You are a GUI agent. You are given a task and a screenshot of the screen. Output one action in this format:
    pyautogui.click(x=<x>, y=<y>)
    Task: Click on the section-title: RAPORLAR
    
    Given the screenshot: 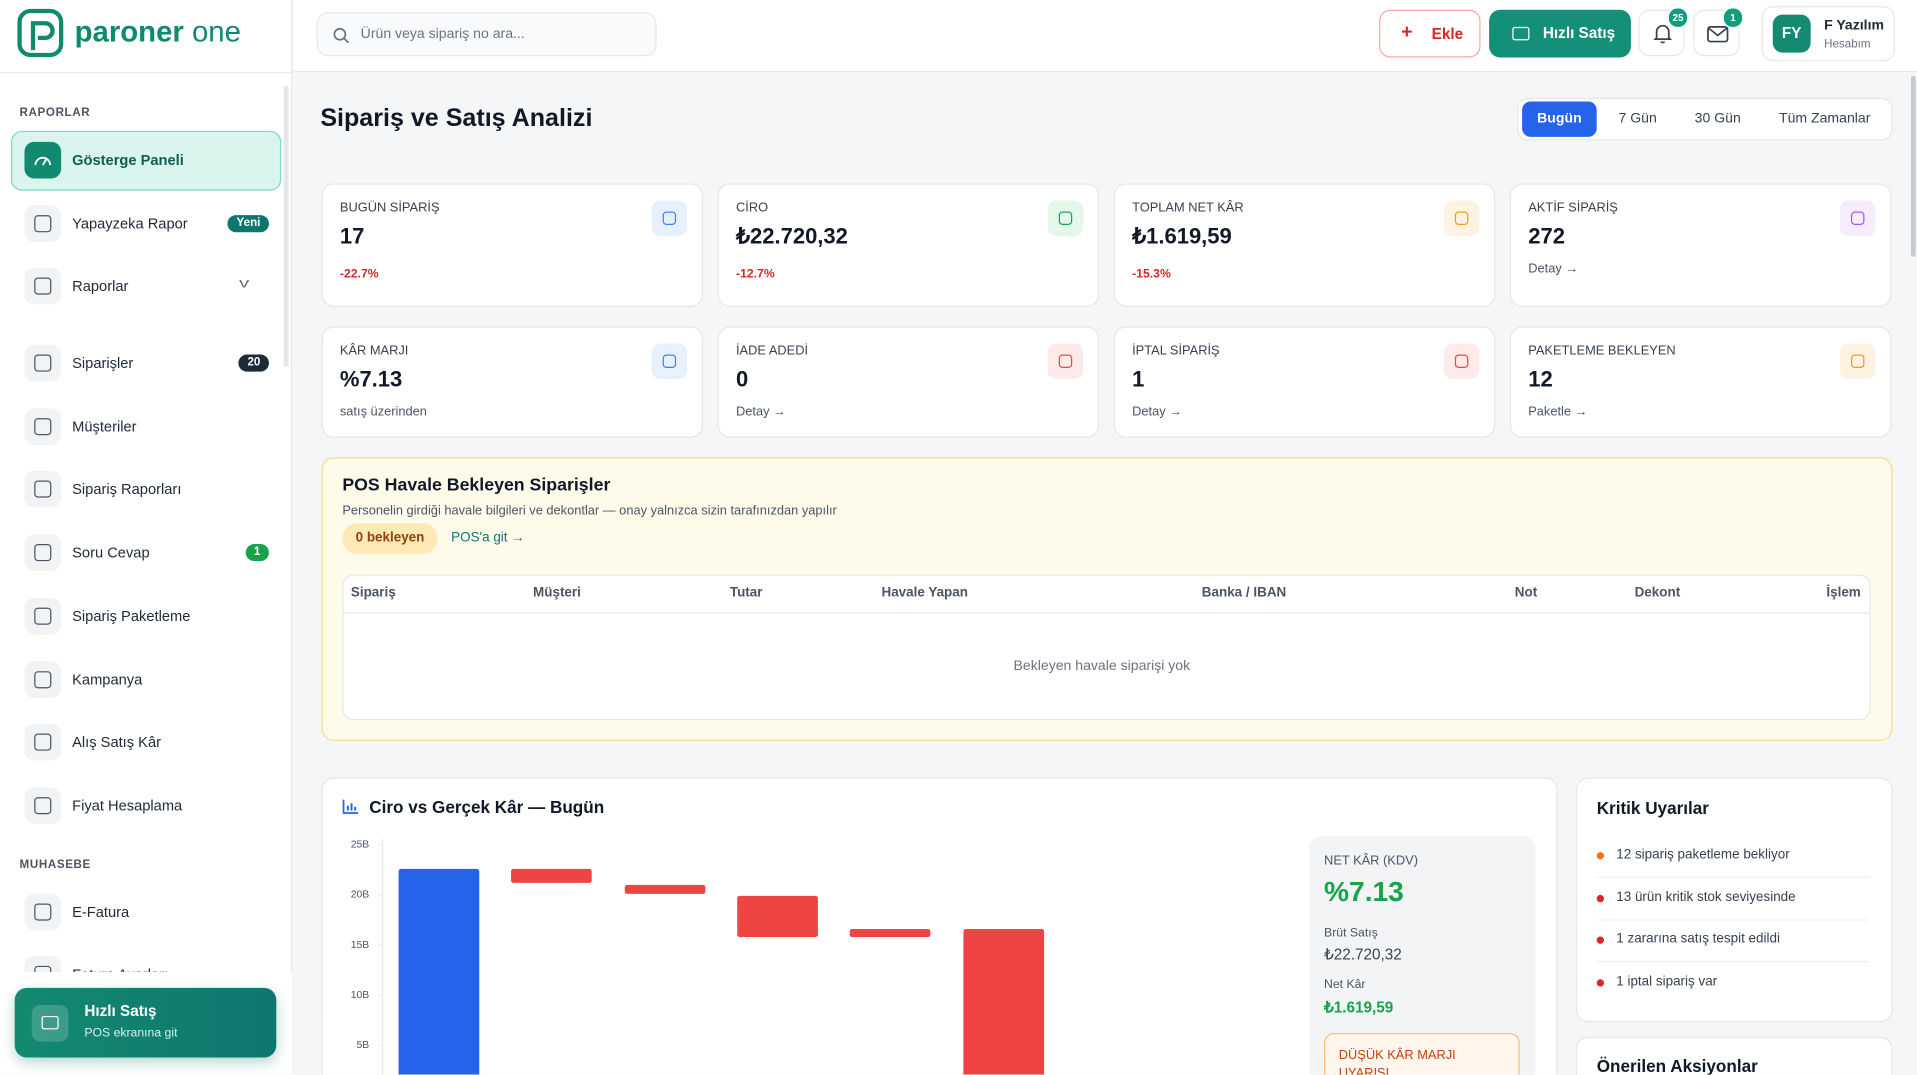 What is the action you would take?
    pyautogui.click(x=55, y=113)
    